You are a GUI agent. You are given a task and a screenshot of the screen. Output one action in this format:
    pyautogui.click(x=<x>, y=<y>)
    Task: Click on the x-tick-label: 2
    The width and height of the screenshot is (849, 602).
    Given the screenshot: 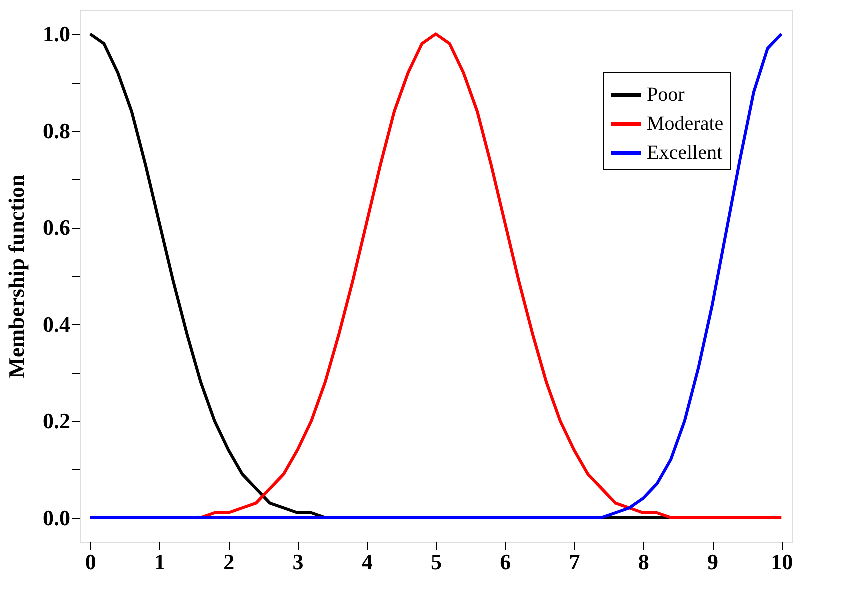 What is the action you would take?
    pyautogui.click(x=229, y=562)
    